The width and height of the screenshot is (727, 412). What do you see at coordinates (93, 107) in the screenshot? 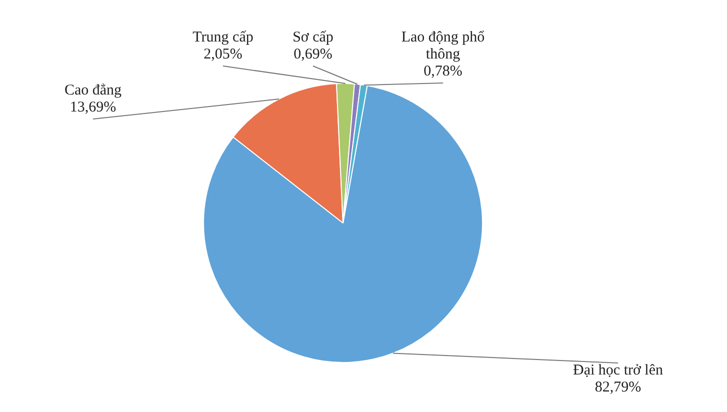
I see `data-label: 13,69%` at bounding box center [93, 107].